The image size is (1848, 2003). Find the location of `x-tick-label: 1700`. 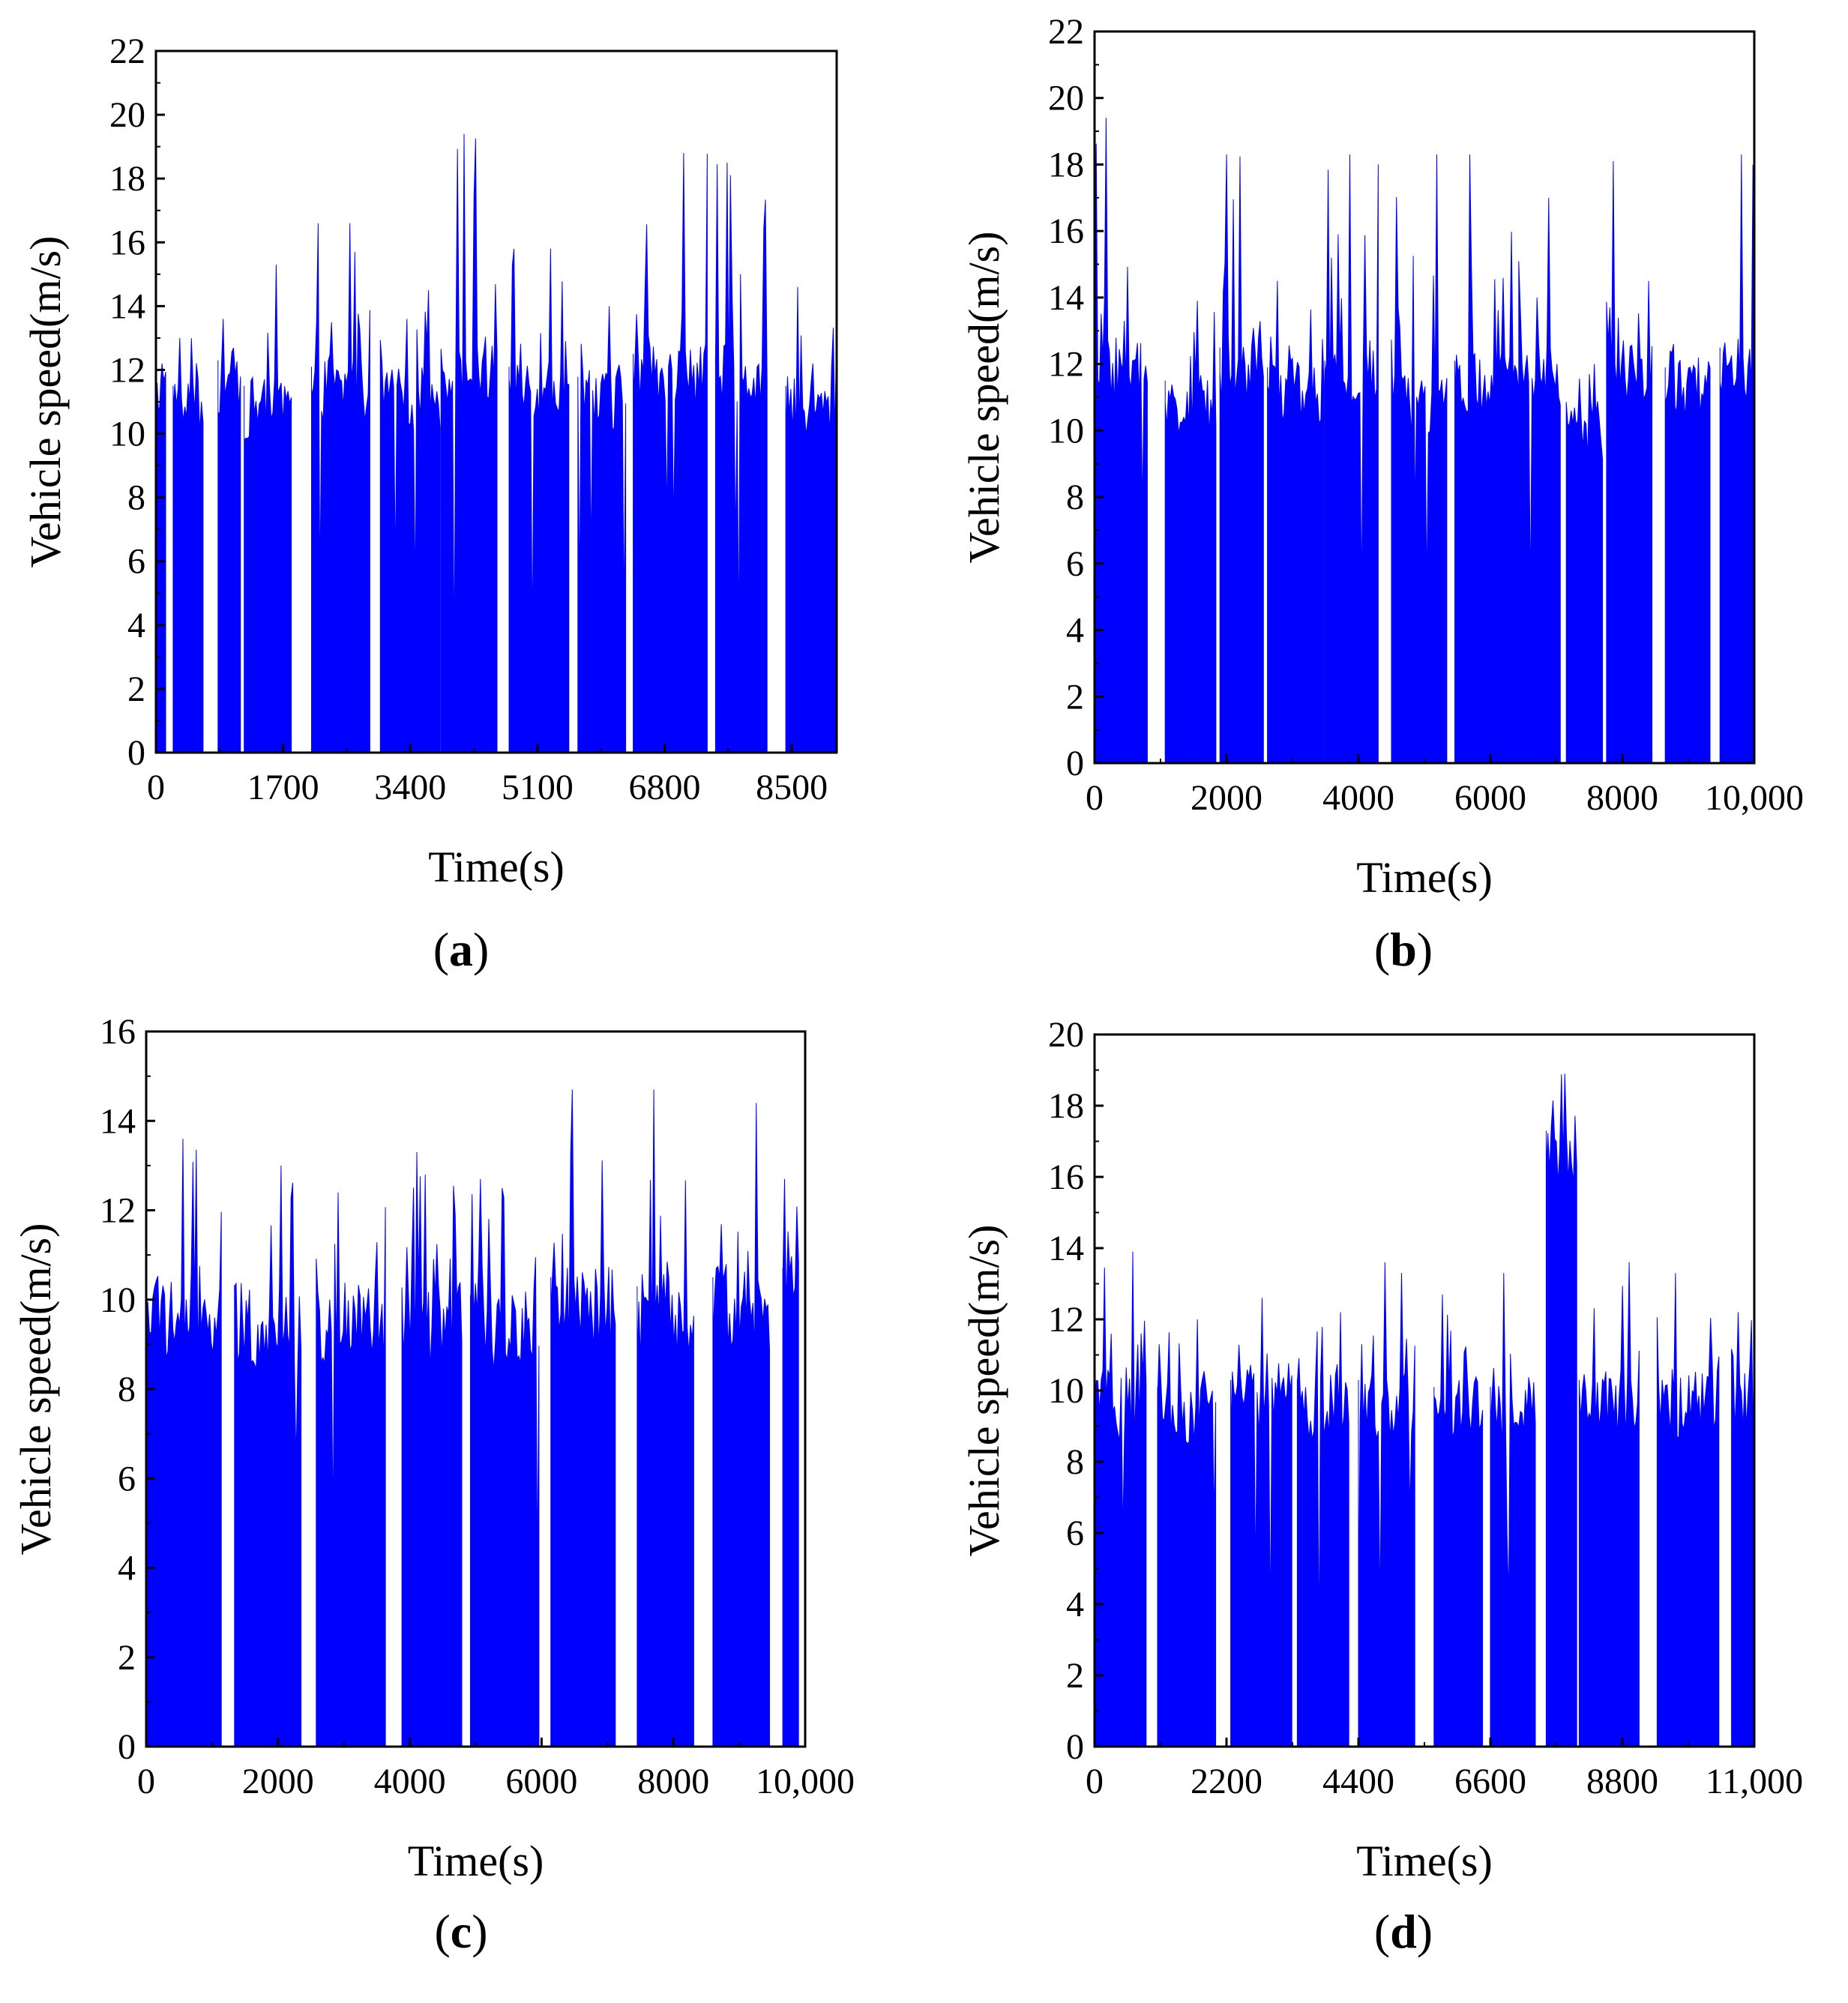

x-tick-label: 1700 is located at coordinates (283, 788).